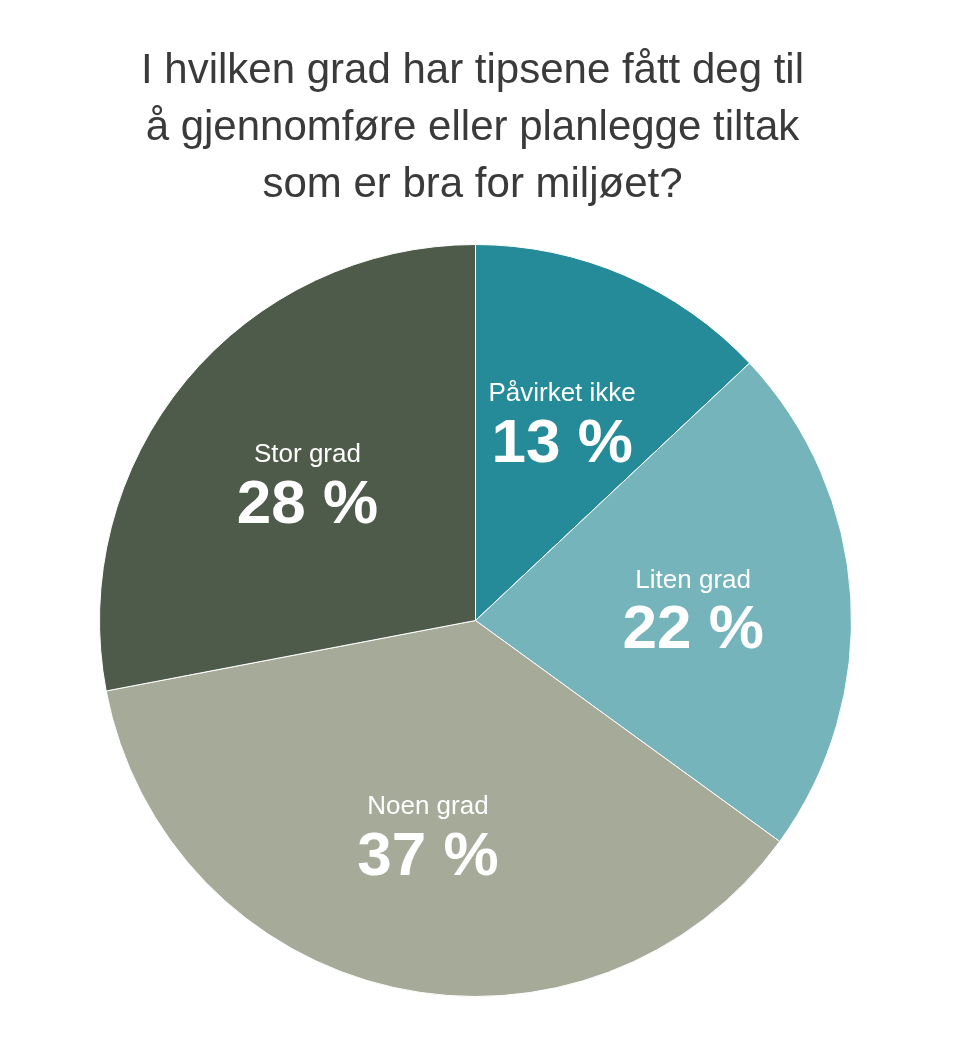 The height and width of the screenshot is (1050, 960). I want to click on data-label: 13 %, so click(562, 440).